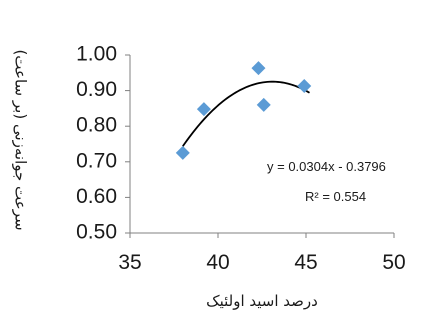 This screenshot has width=444, height=324. I want to click on y-tick-label: 0.60, so click(96, 196).